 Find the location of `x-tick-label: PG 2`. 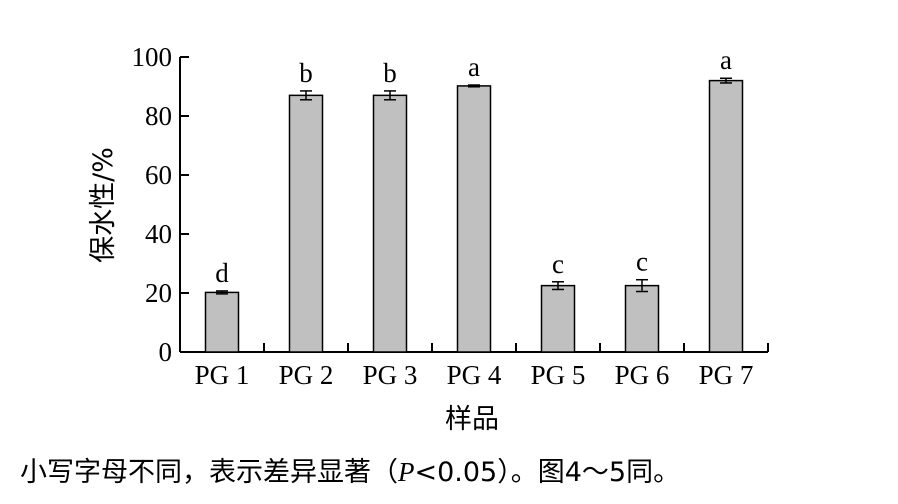

x-tick-label: PG 2 is located at coordinates (306, 375).